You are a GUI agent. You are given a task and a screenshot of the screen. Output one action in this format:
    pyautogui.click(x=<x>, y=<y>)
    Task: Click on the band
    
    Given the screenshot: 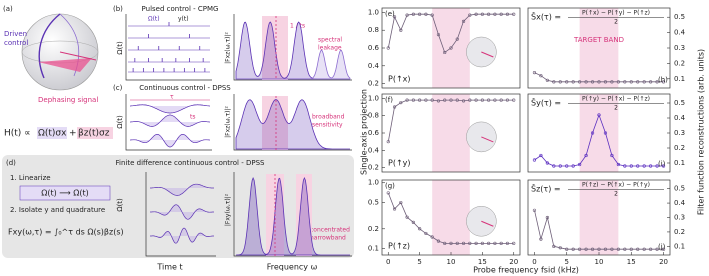 What is the action you would take?
    pyautogui.click(x=304, y=215)
    